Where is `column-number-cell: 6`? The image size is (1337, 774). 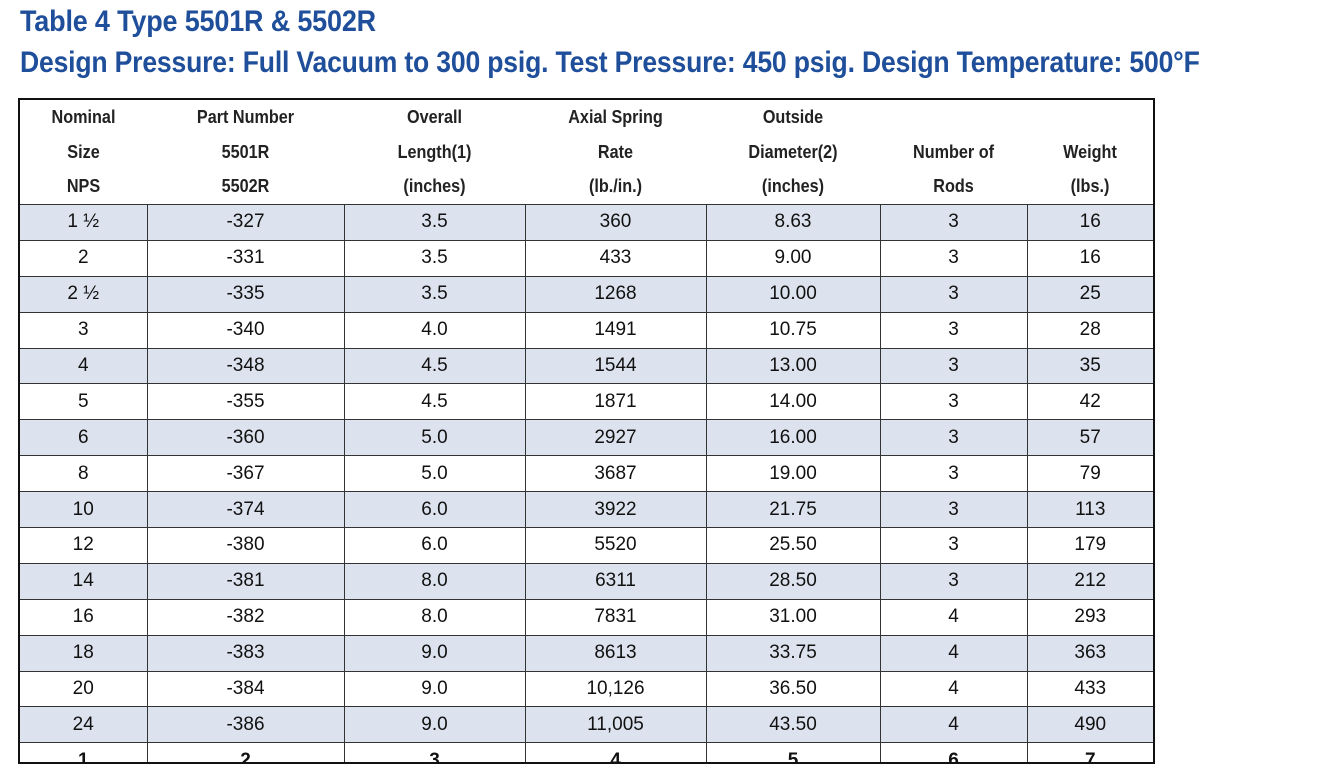 column-number-cell: 6 is located at coordinates (953, 752).